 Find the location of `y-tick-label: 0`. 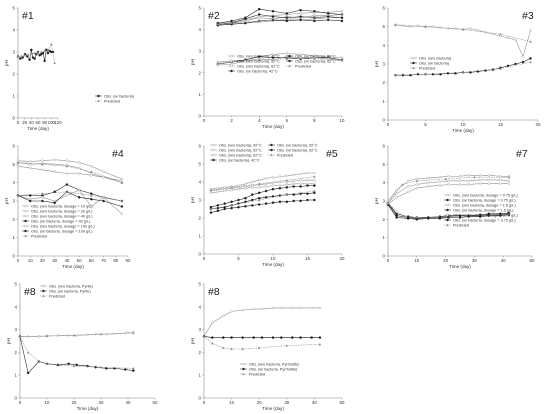

y-tick-label: 0 is located at coordinates (200, 254).